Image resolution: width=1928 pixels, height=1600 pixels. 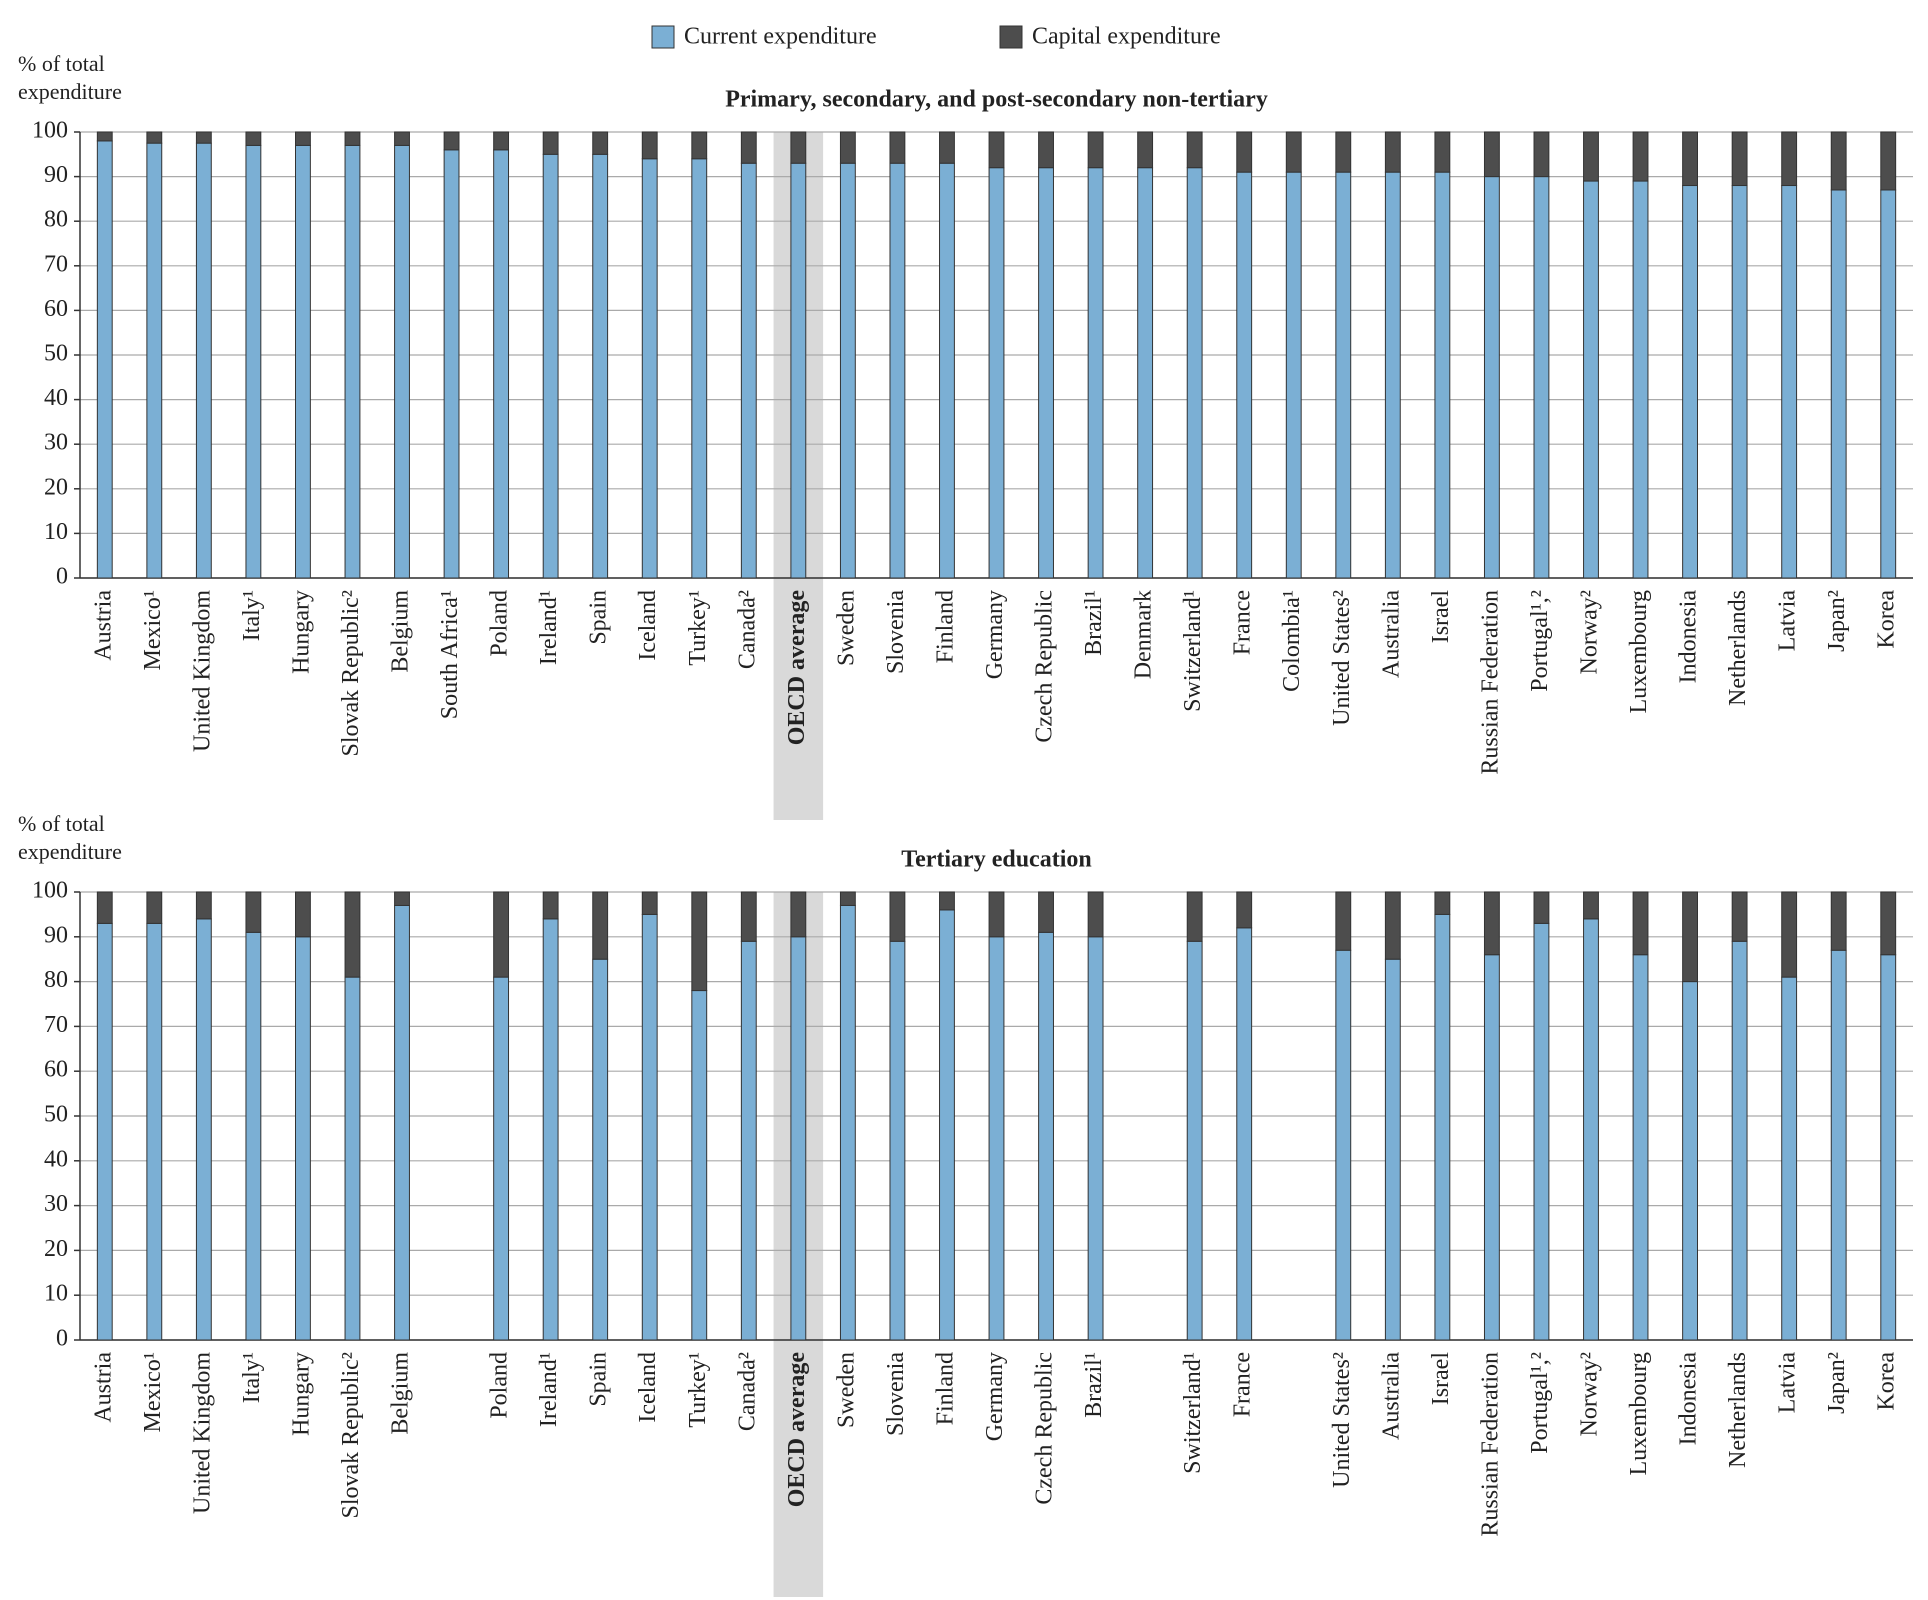 I want to click on x-tick-label: Latvia, so click(x=1788, y=1383).